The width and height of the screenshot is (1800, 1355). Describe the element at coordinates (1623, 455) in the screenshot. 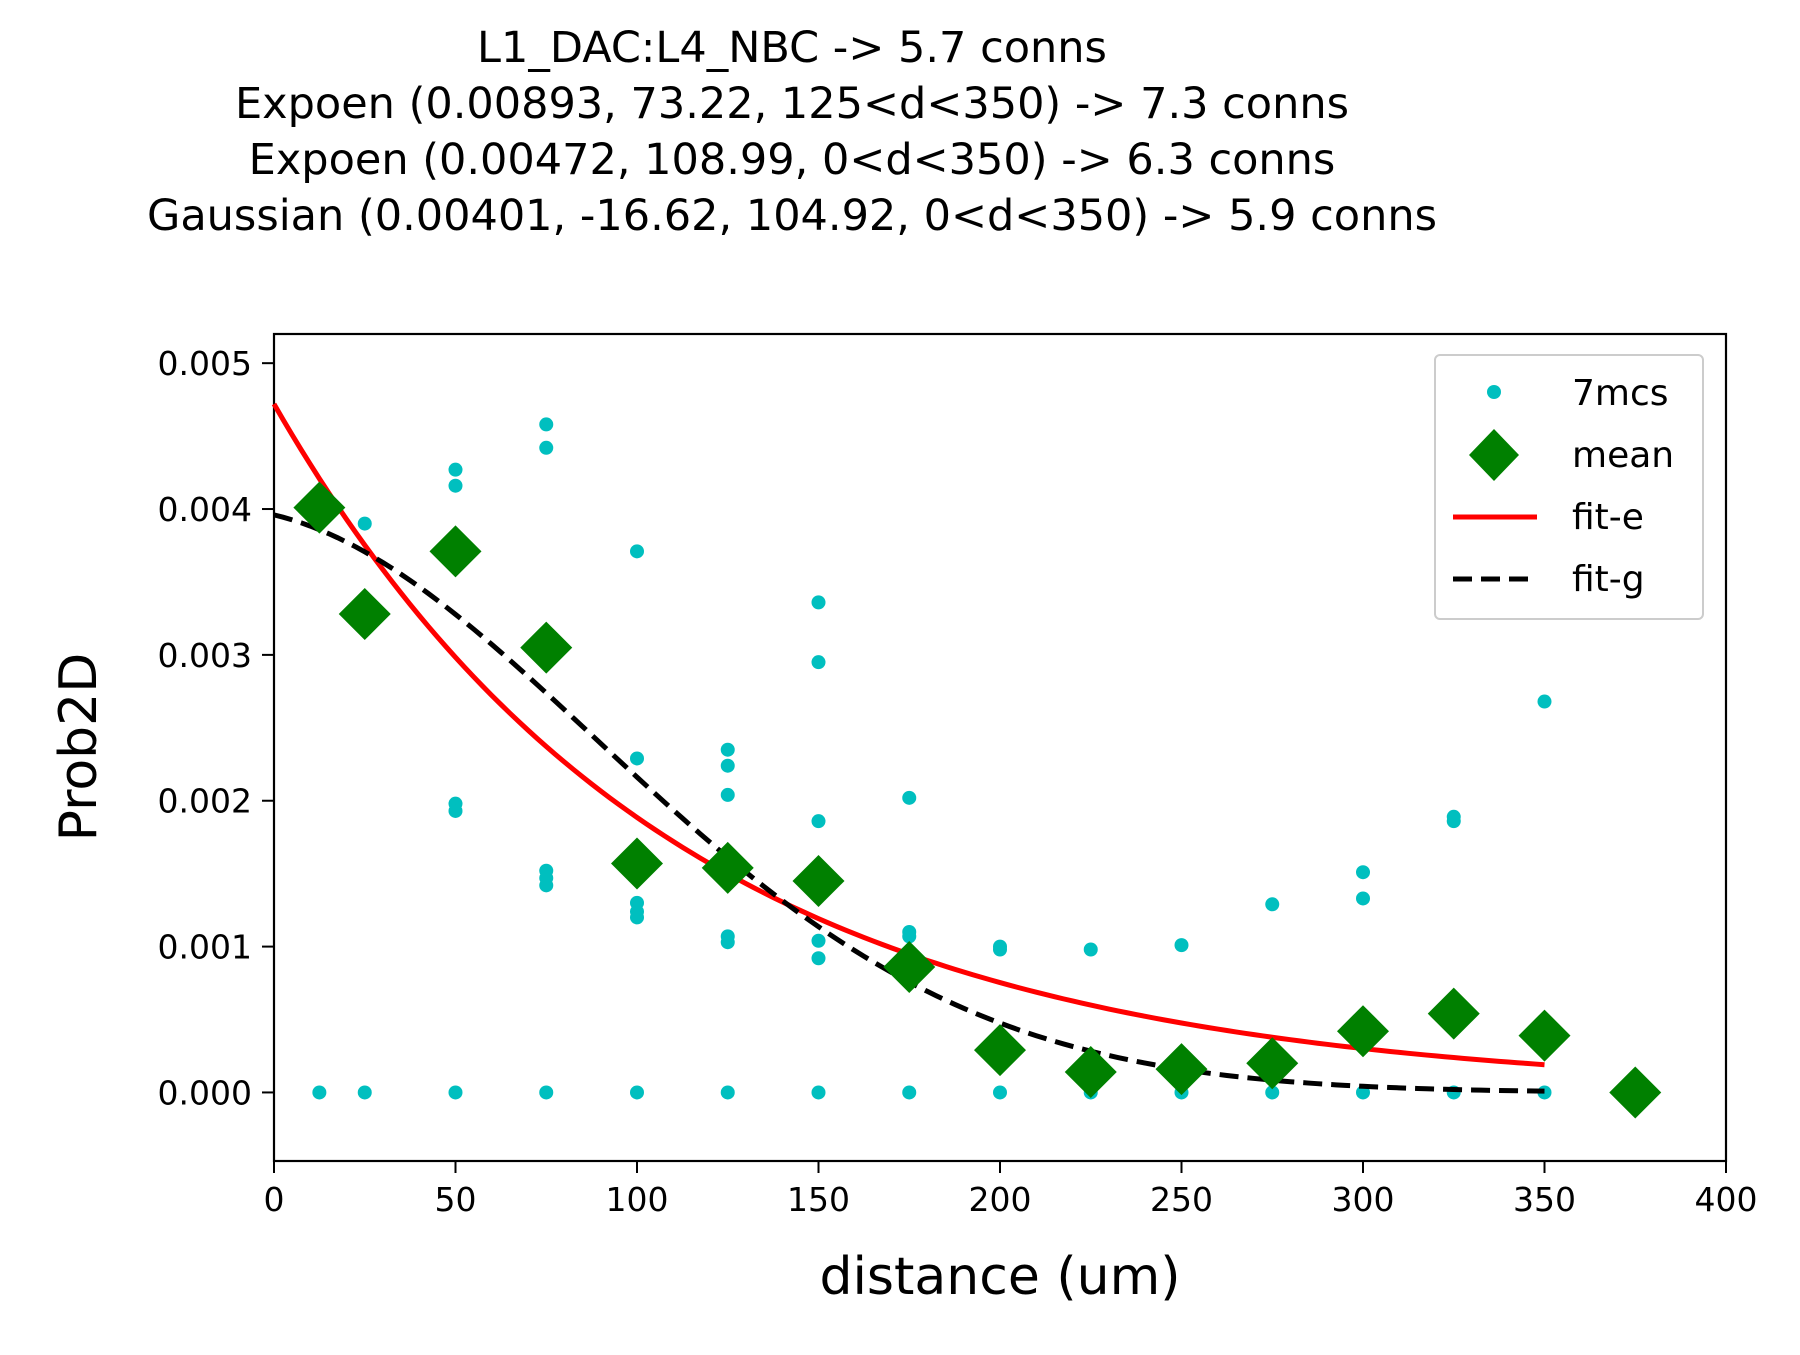

I see `legend-label-mean: mean` at that location.